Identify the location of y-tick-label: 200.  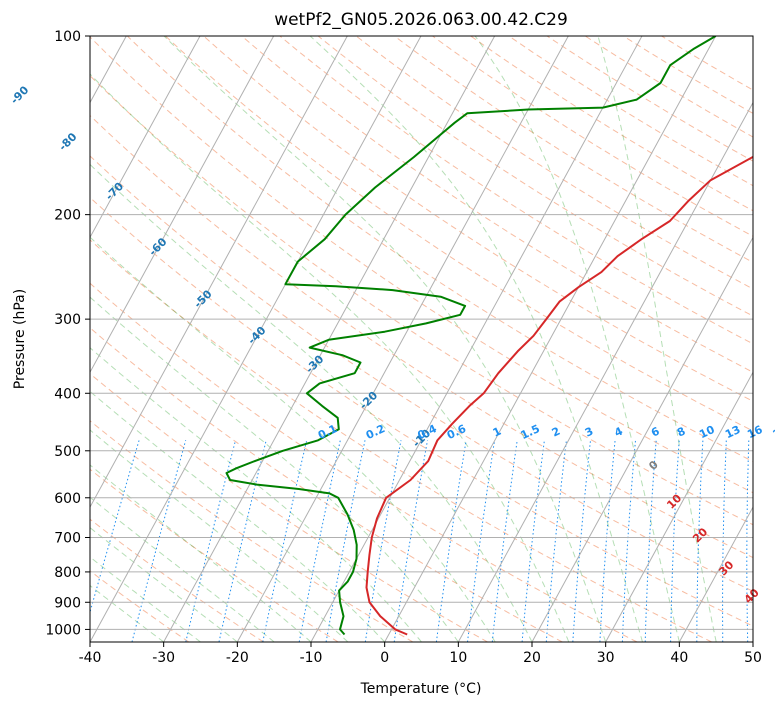
(67, 216).